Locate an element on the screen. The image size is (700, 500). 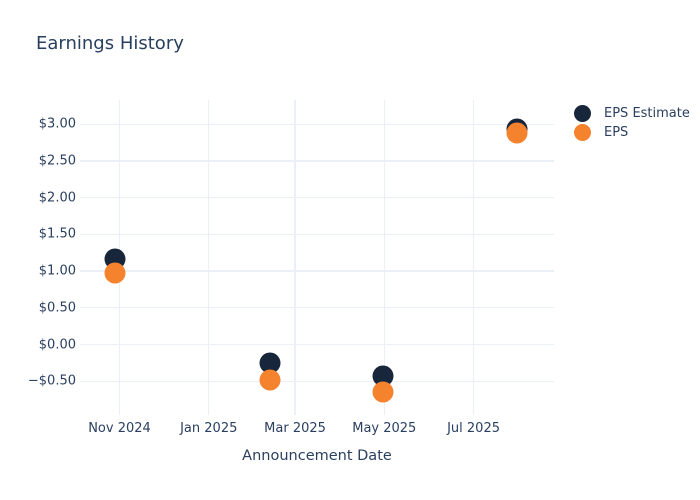
y-tick-label: $1.00 is located at coordinates (57, 271).